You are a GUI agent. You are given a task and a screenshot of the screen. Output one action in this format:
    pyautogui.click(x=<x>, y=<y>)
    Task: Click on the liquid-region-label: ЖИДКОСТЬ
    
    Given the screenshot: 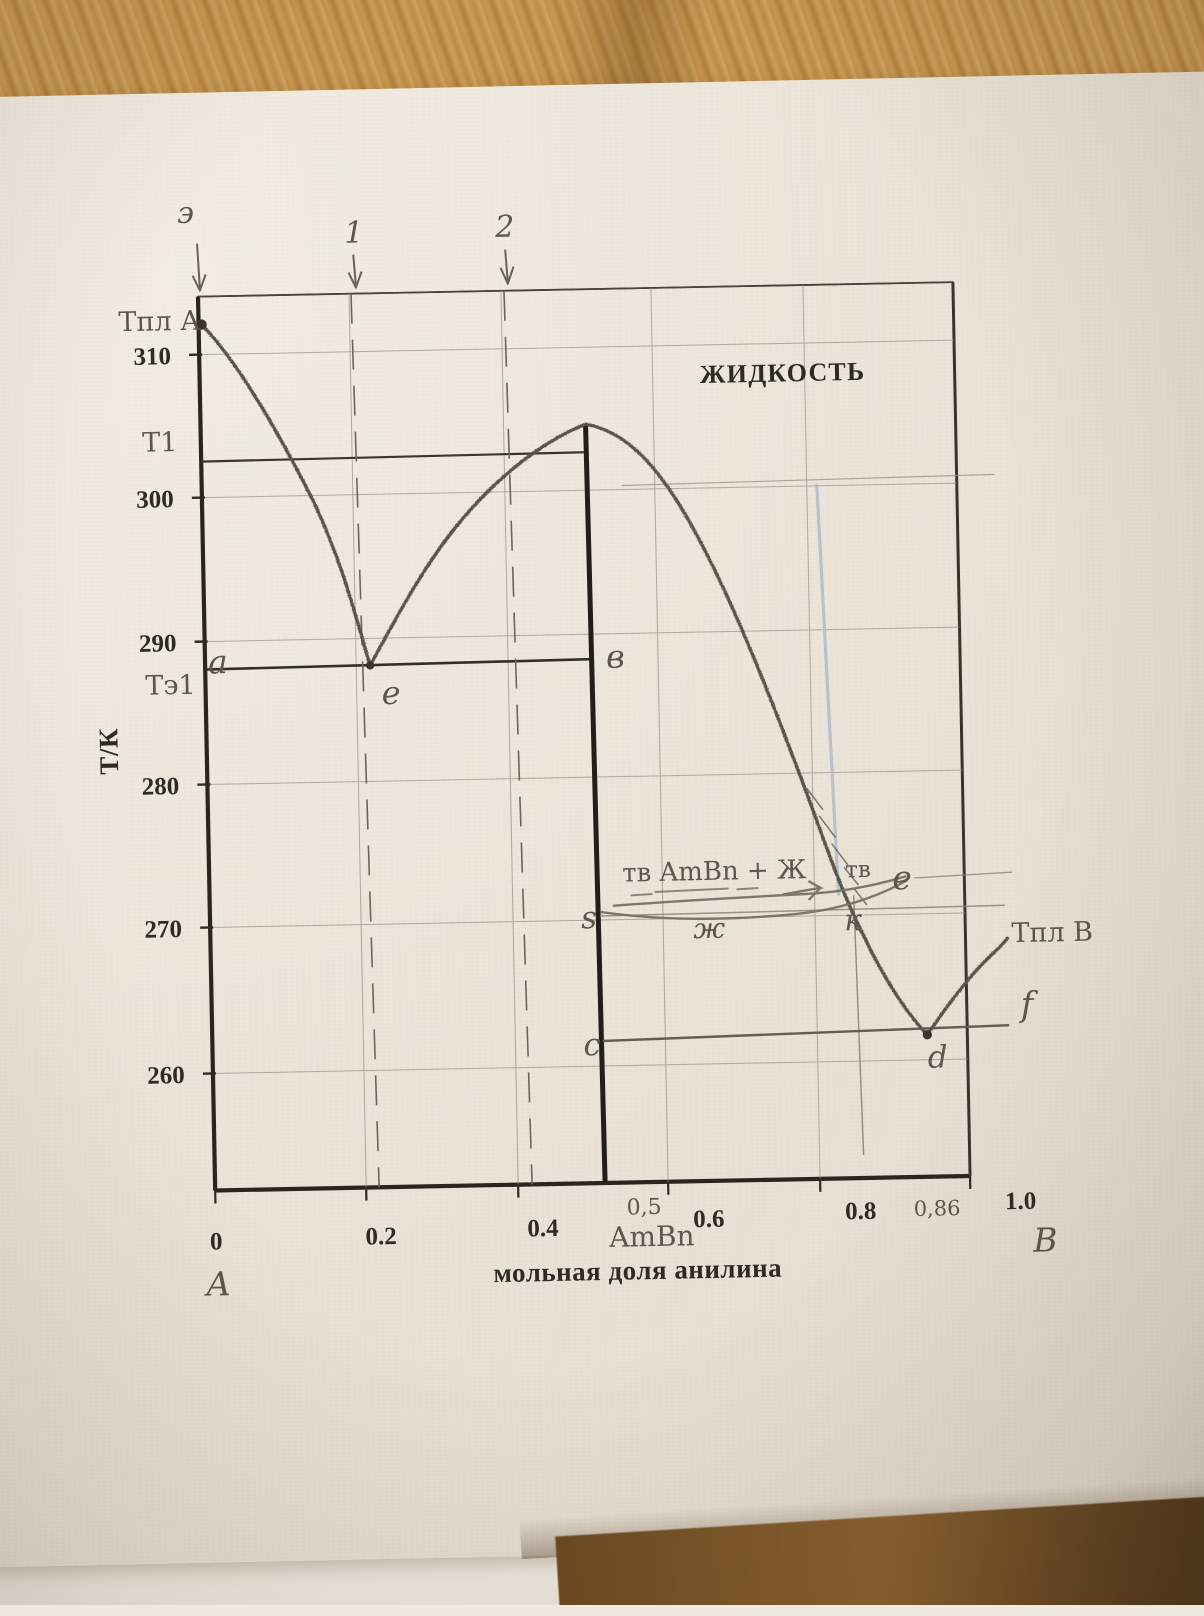 What is the action you would take?
    pyautogui.click(x=783, y=373)
    